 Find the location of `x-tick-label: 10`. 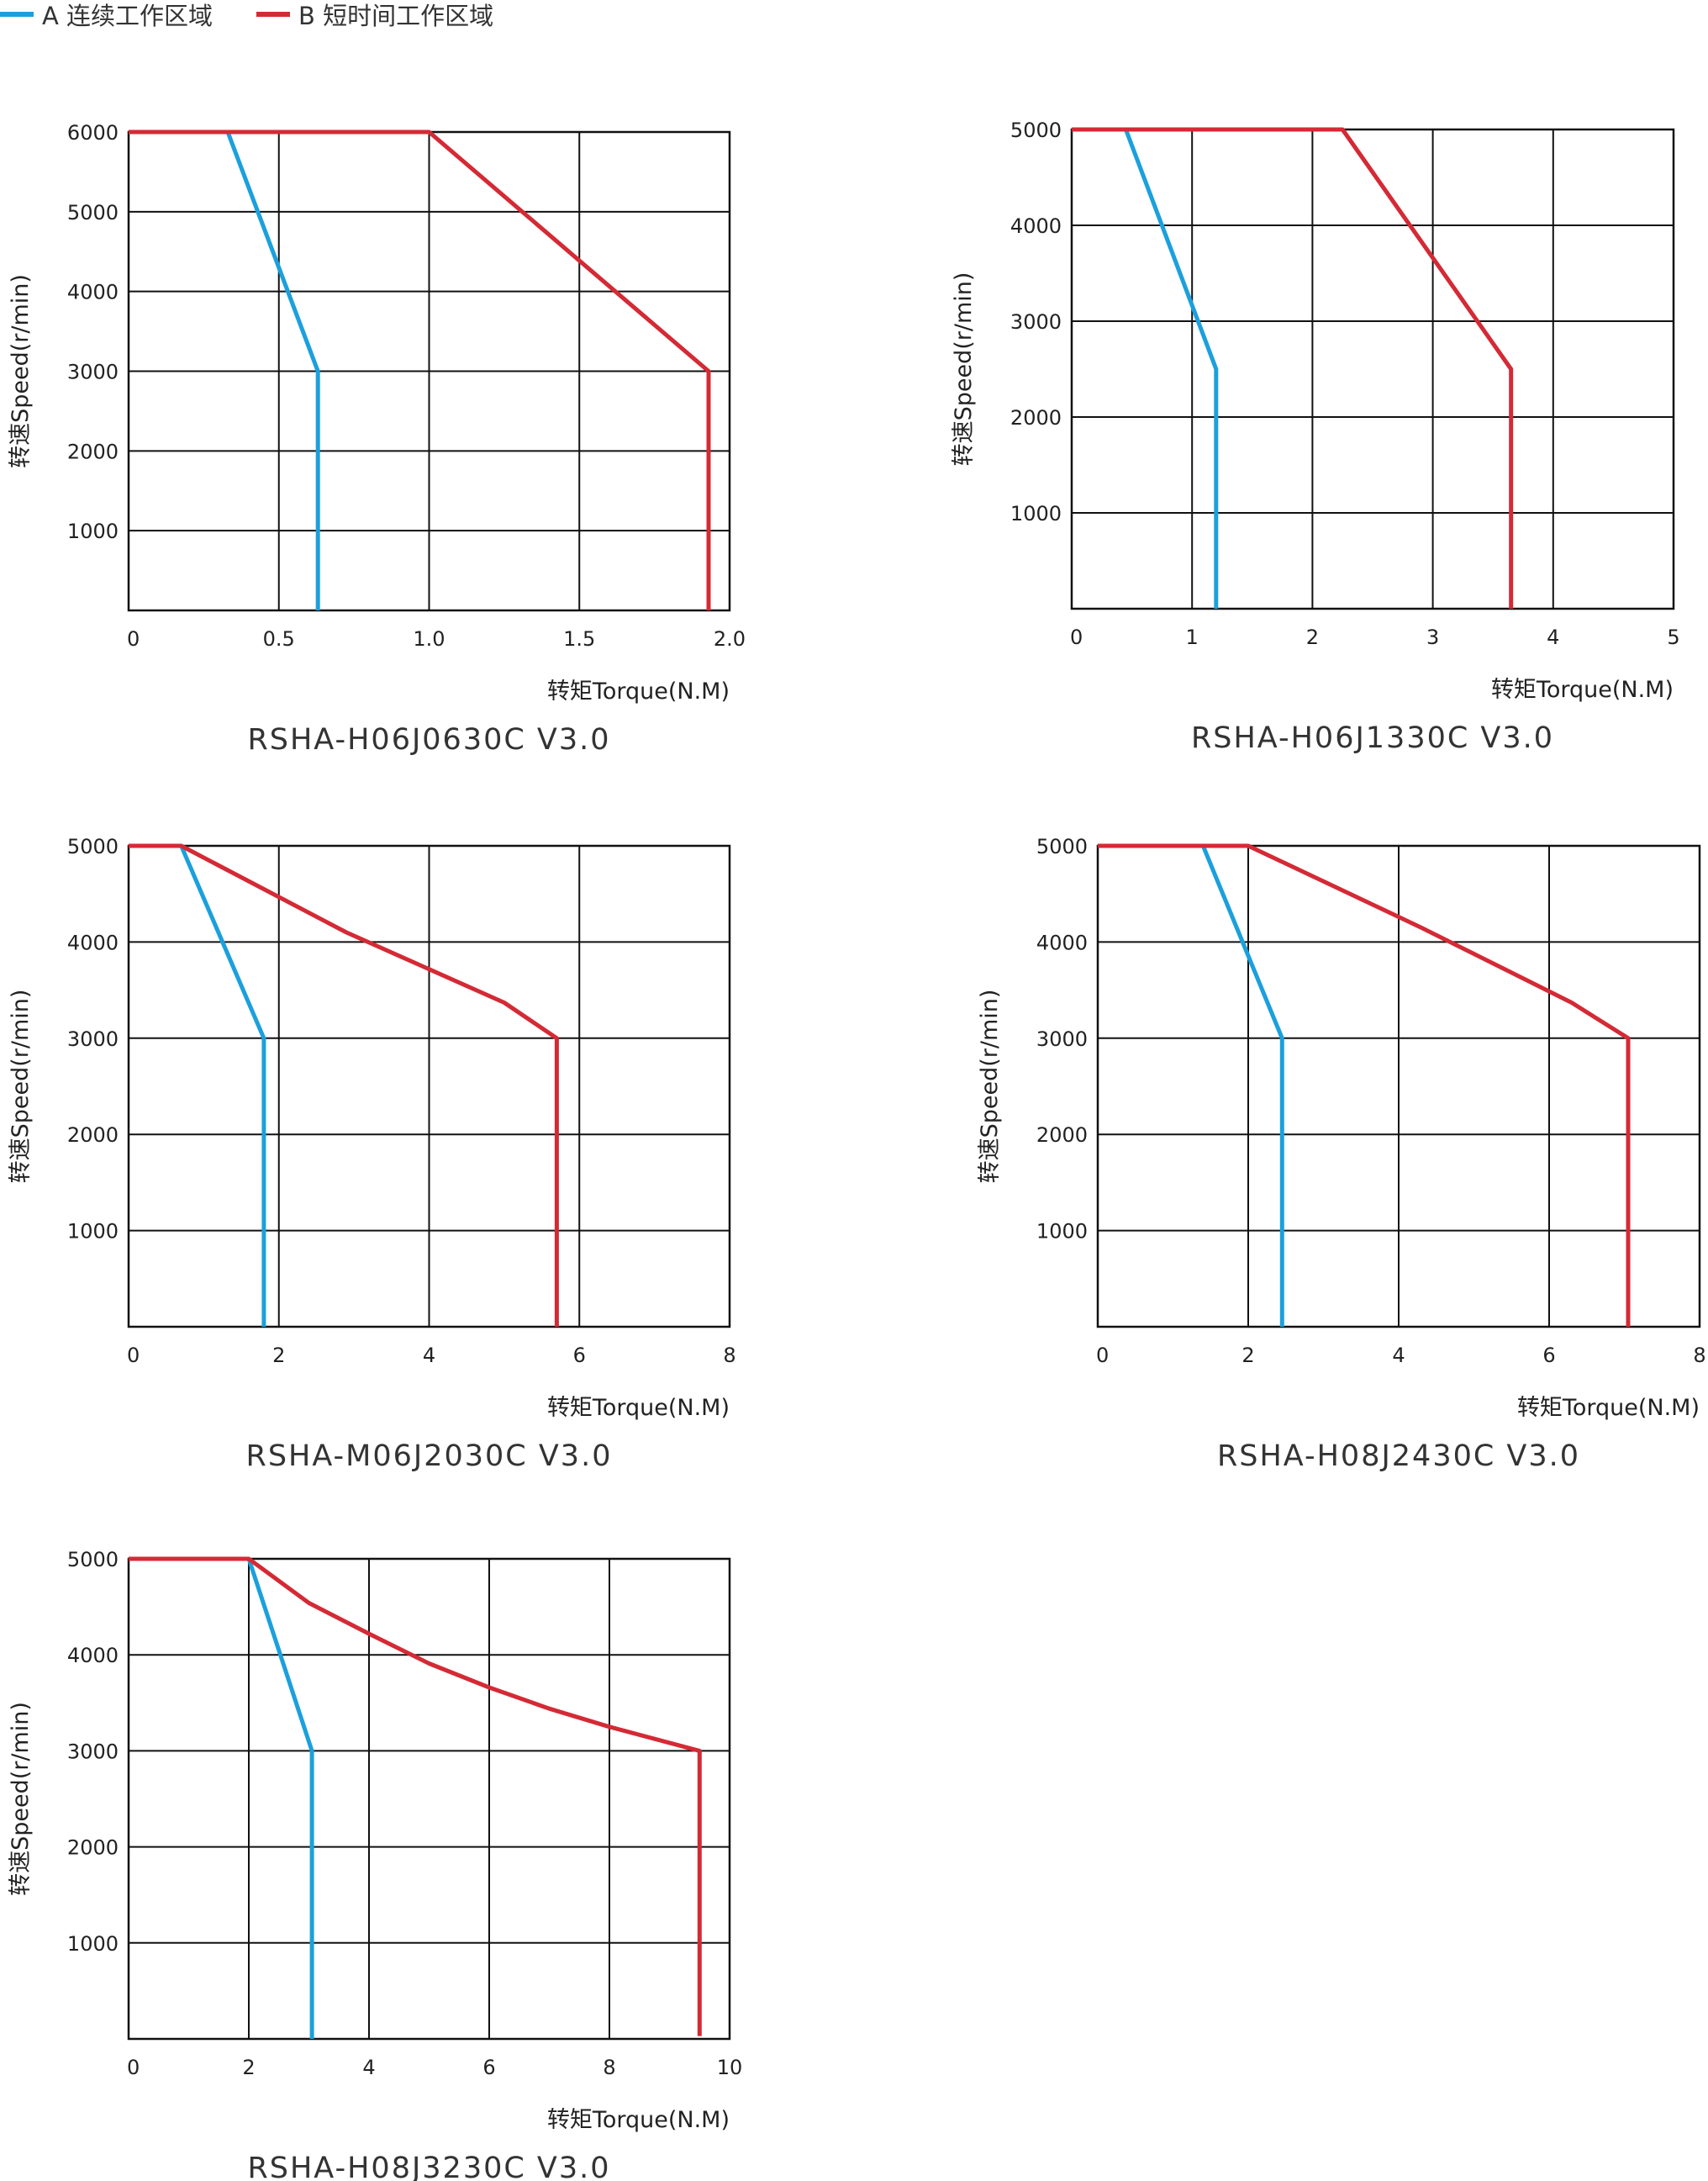

x-tick-label: 10 is located at coordinates (730, 2068).